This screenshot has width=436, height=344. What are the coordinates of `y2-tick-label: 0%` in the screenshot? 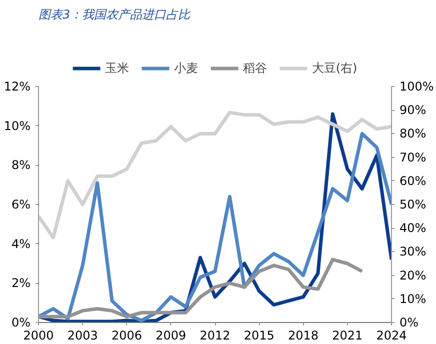 It's located at (409, 323).